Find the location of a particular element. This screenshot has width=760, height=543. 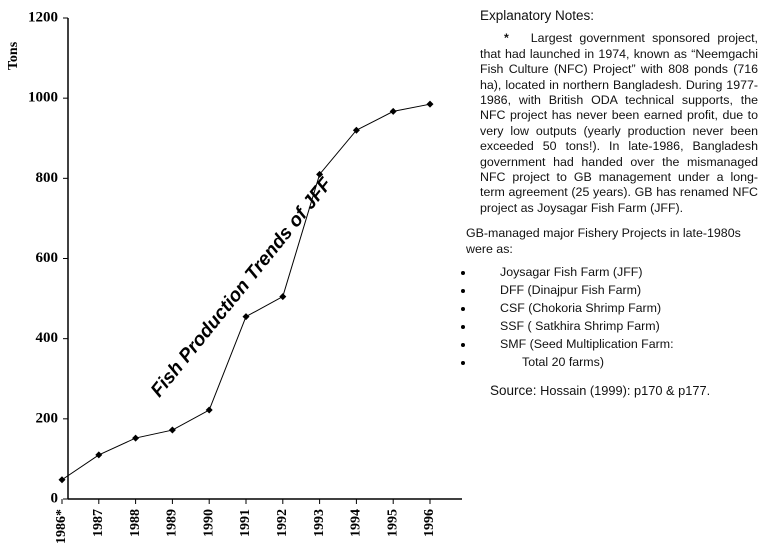

x-tick-label: 1990 is located at coordinates (208, 523).